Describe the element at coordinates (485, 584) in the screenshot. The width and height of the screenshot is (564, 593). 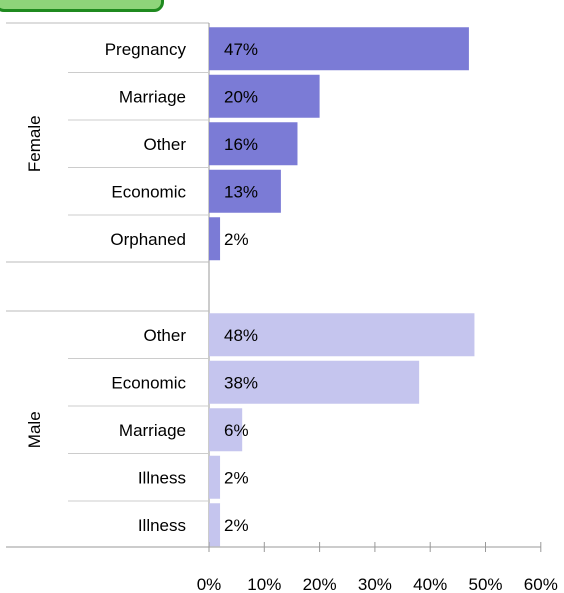
I see `x-tick-label: 50%` at that location.